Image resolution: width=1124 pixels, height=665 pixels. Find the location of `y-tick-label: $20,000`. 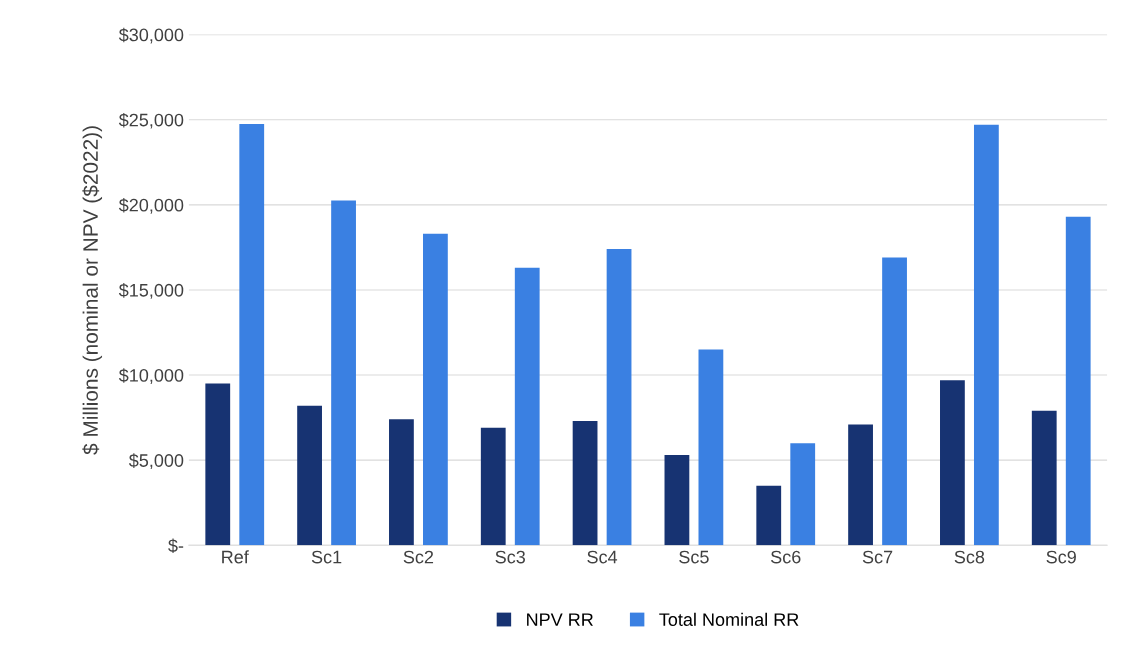

y-tick-label: $20,000 is located at coordinates (151, 206).